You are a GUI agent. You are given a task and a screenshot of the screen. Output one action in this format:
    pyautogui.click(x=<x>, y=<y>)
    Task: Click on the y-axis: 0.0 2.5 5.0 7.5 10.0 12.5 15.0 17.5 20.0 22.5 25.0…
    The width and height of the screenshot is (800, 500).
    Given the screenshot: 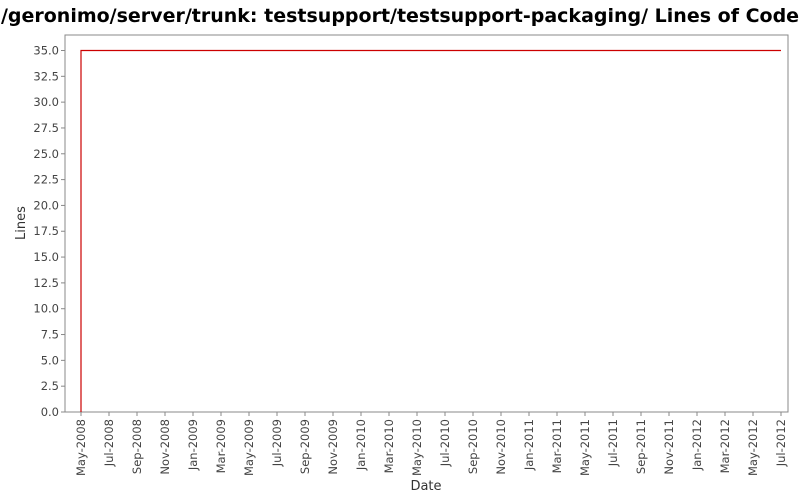 What is the action you would take?
    pyautogui.click(x=49, y=231)
    